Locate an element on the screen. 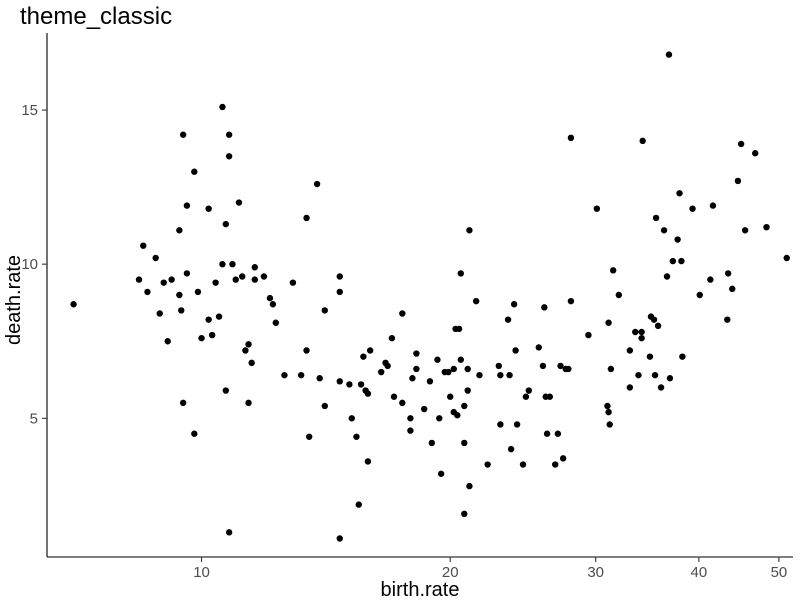  y-axis-ticks: 5 10 15 is located at coordinates (34, 264).